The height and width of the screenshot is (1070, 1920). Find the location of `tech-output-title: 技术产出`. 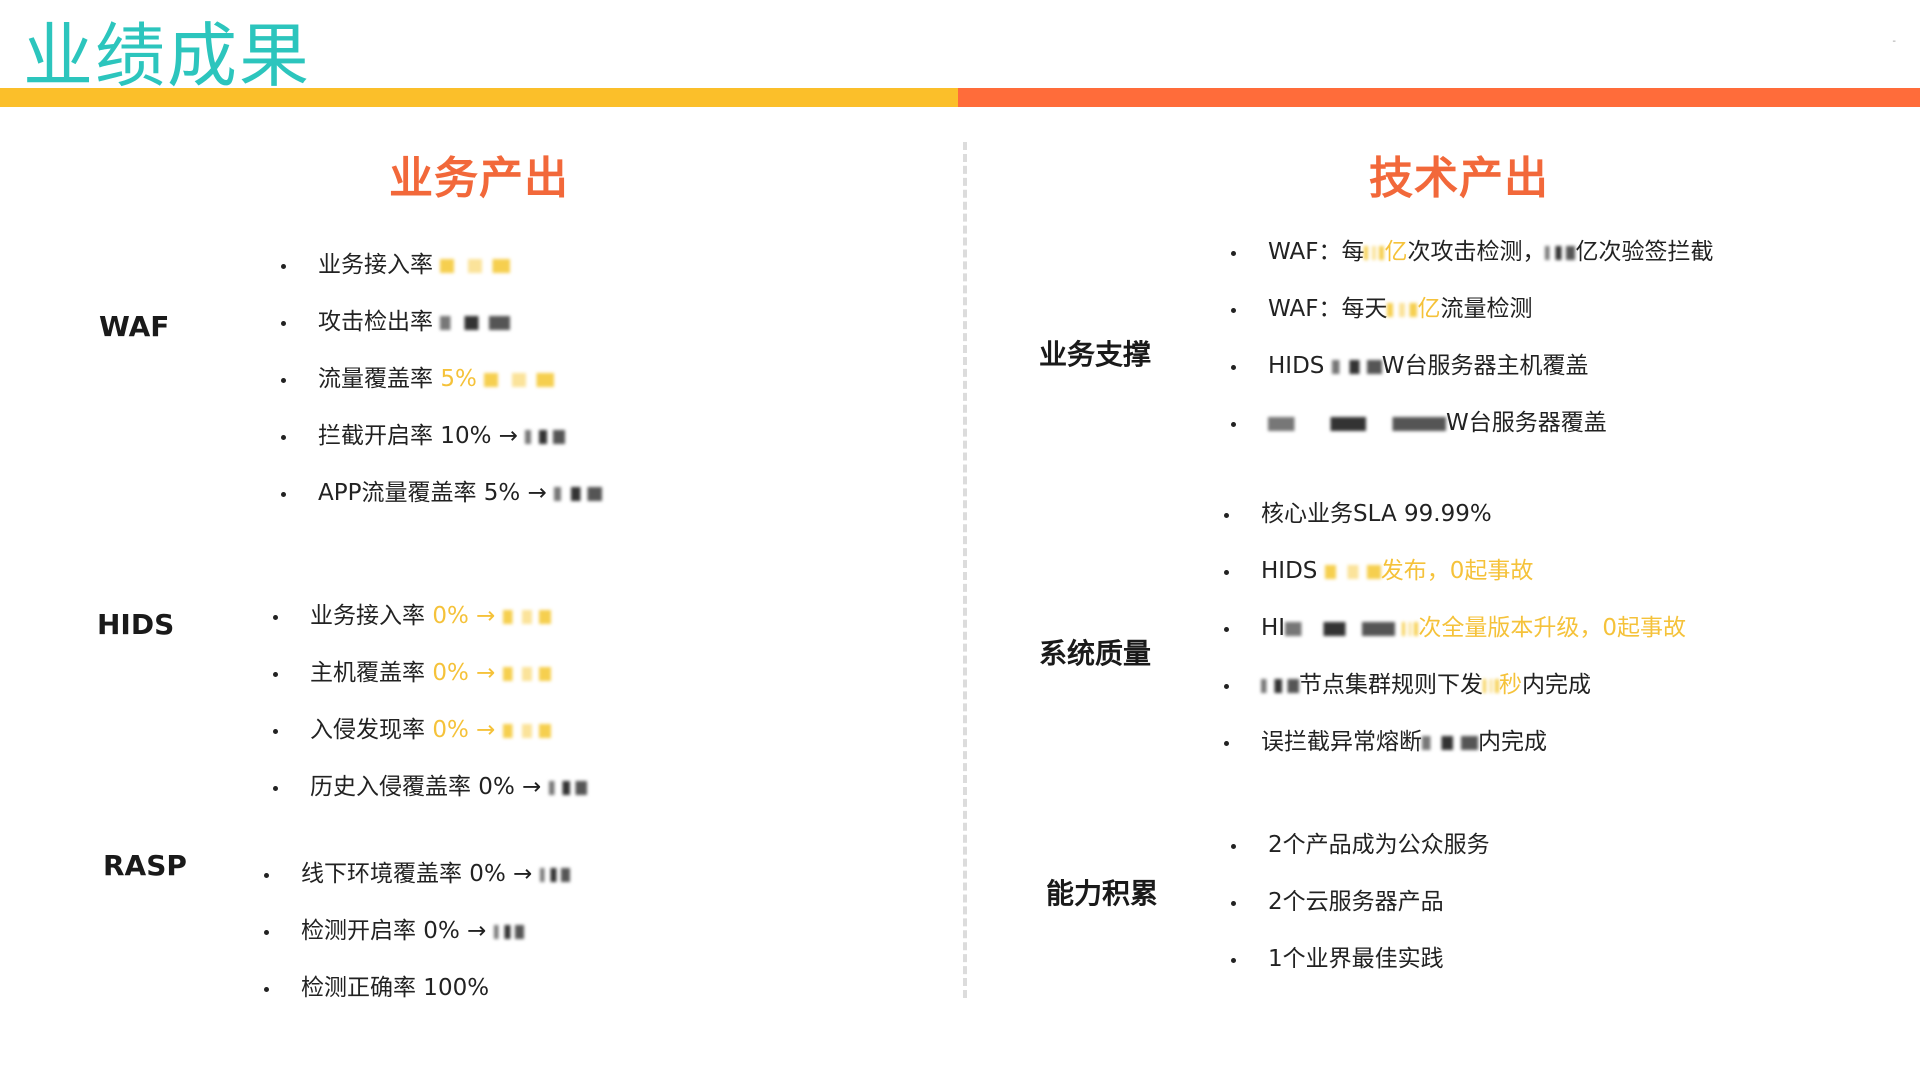

tech-output-title: 技术产出 is located at coordinates (1459, 178).